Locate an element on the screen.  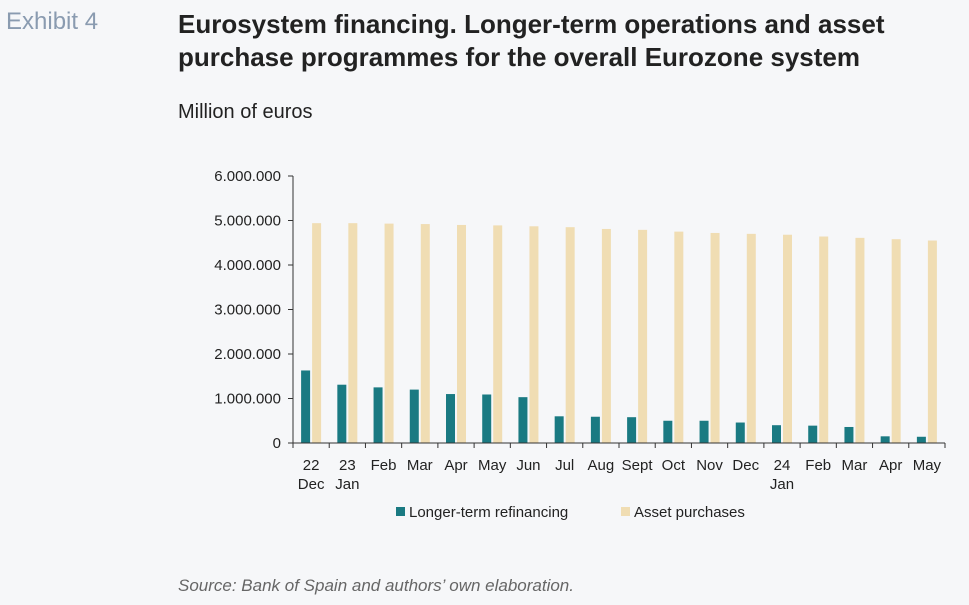
y-tick-label: 1.000.000 is located at coordinates (247, 399).